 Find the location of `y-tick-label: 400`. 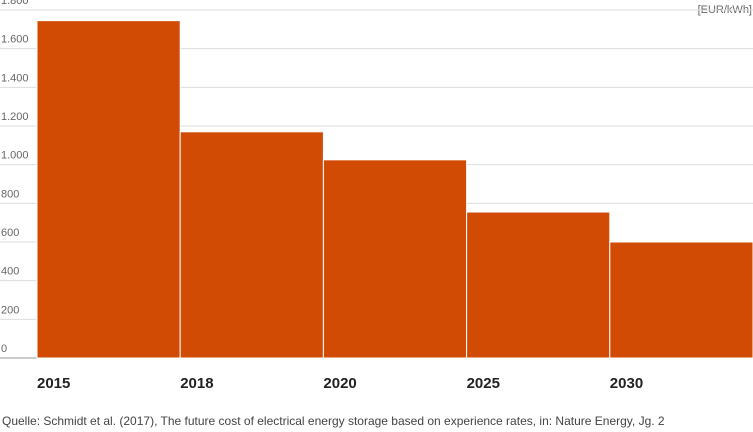

y-tick-label: 400 is located at coordinates (10, 272).